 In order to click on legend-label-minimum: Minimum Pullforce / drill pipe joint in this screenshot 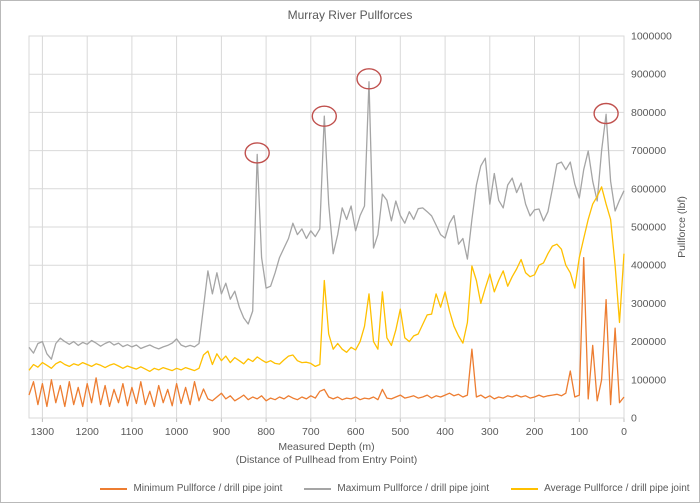, I will do `click(208, 488)`.